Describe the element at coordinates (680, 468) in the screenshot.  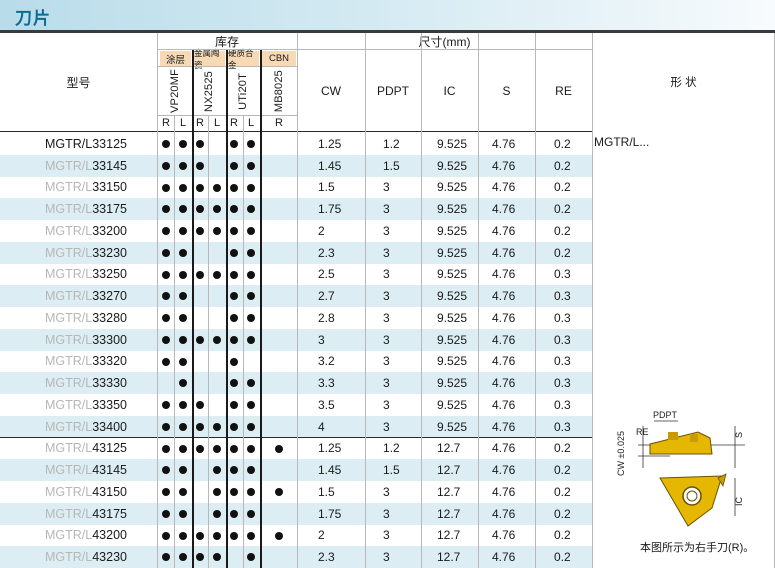
I see `insert-diagram: PDPT RE CW ±0.025 S IC` at that location.